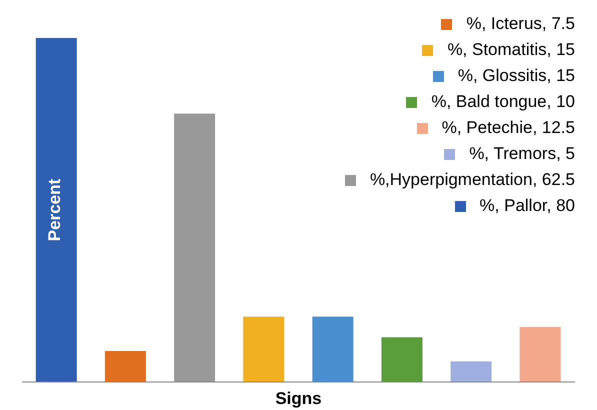 The image size is (597, 410). What do you see at coordinates (520, 24) in the screenshot?
I see `legend-label: %, Icterus, 7.5` at bounding box center [520, 24].